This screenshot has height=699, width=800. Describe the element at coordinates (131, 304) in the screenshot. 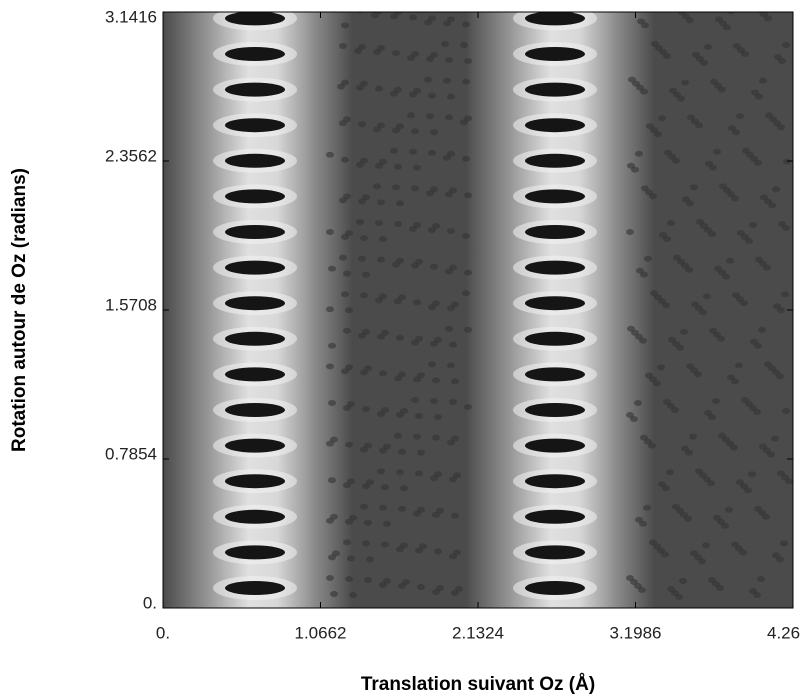

I see `y-tick-label: 1.5708` at that location.